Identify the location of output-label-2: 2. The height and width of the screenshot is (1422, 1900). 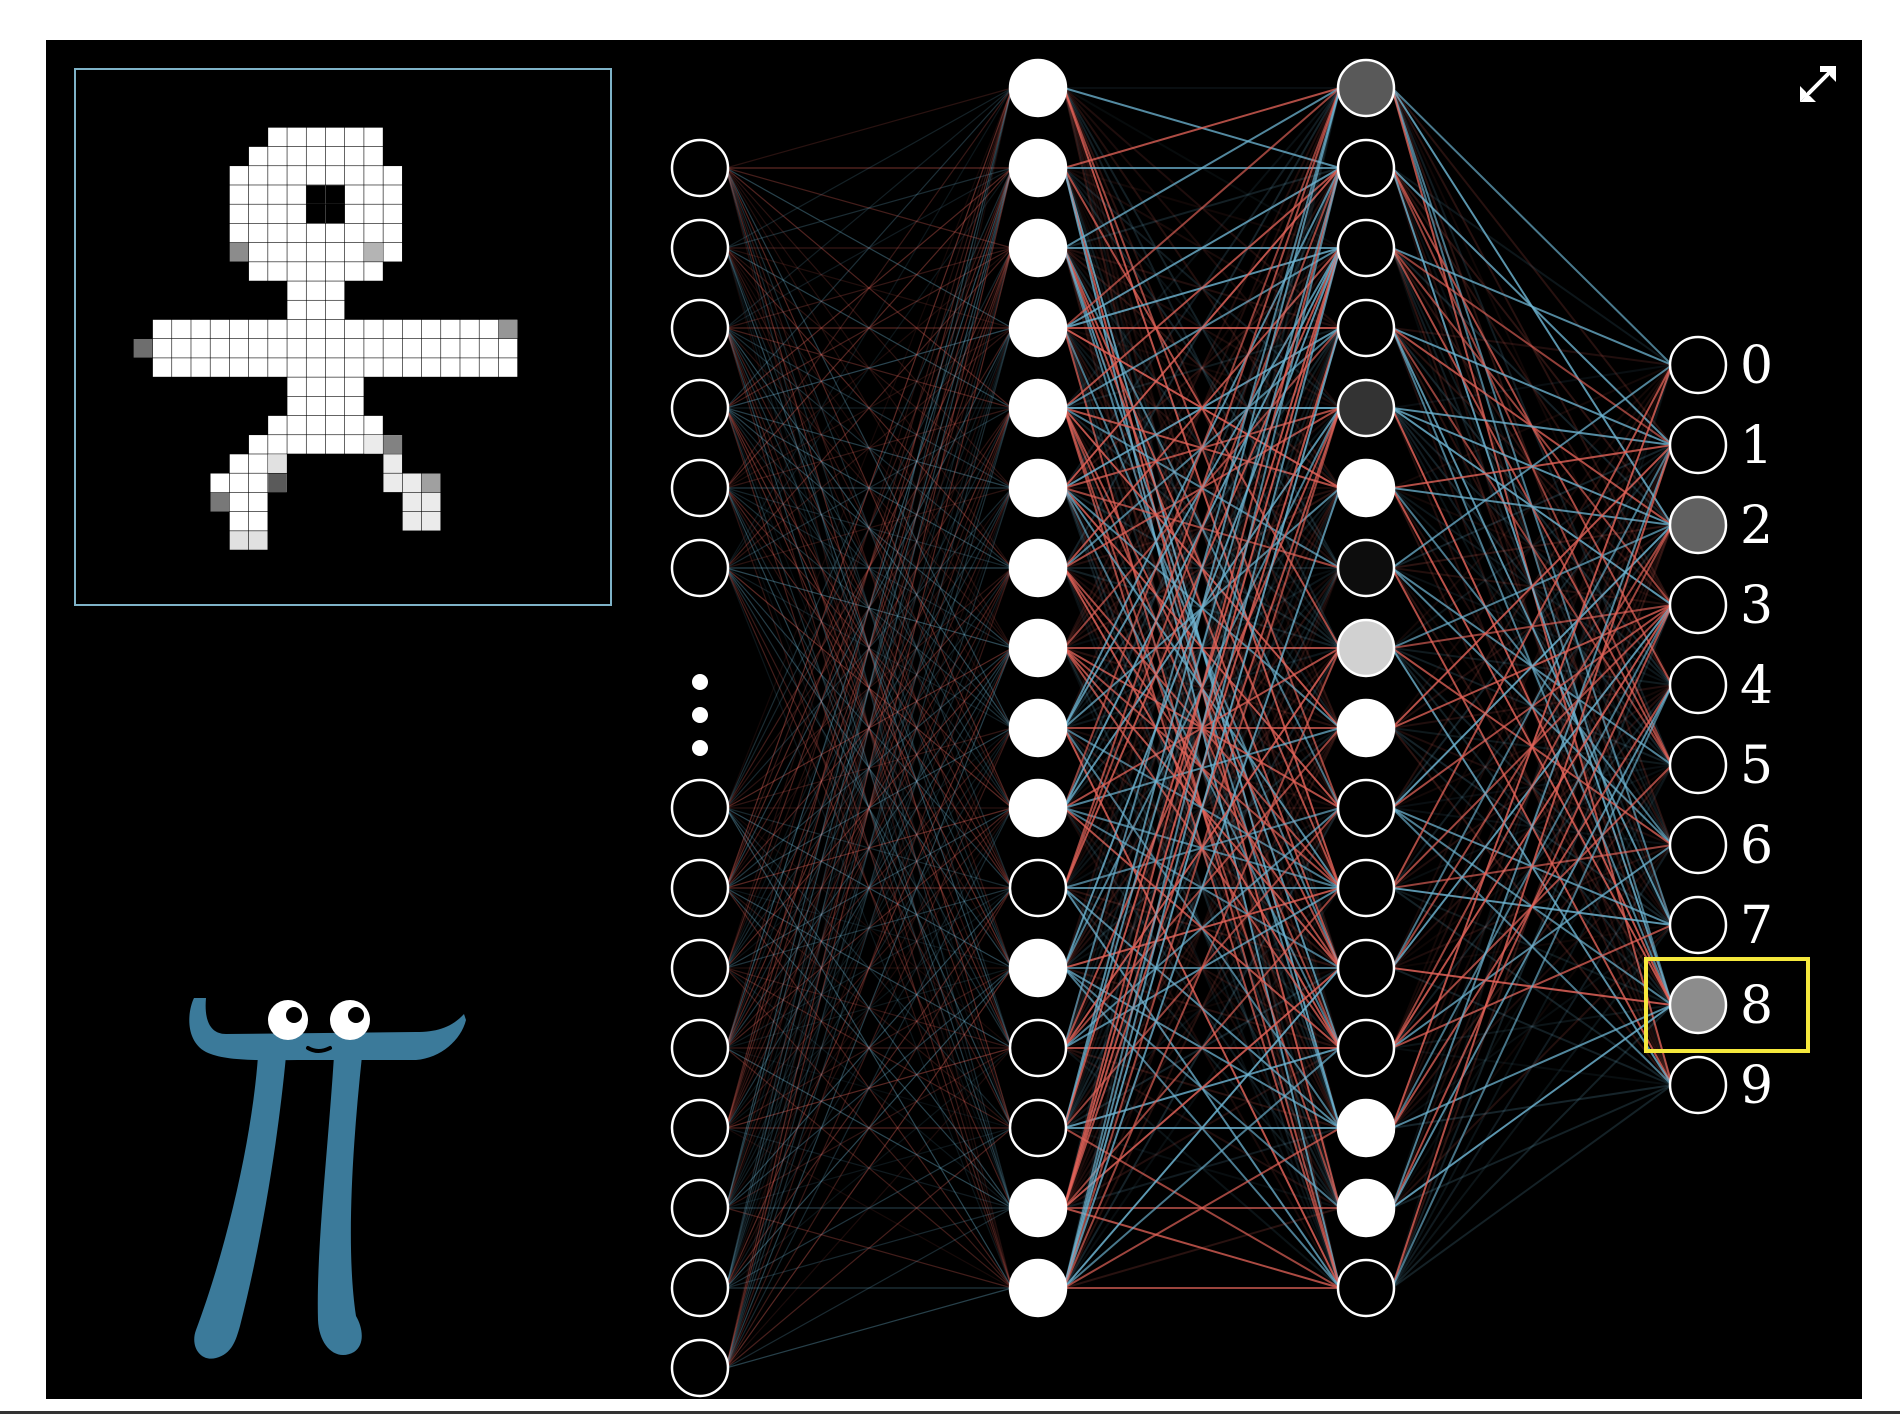
(1756, 526).